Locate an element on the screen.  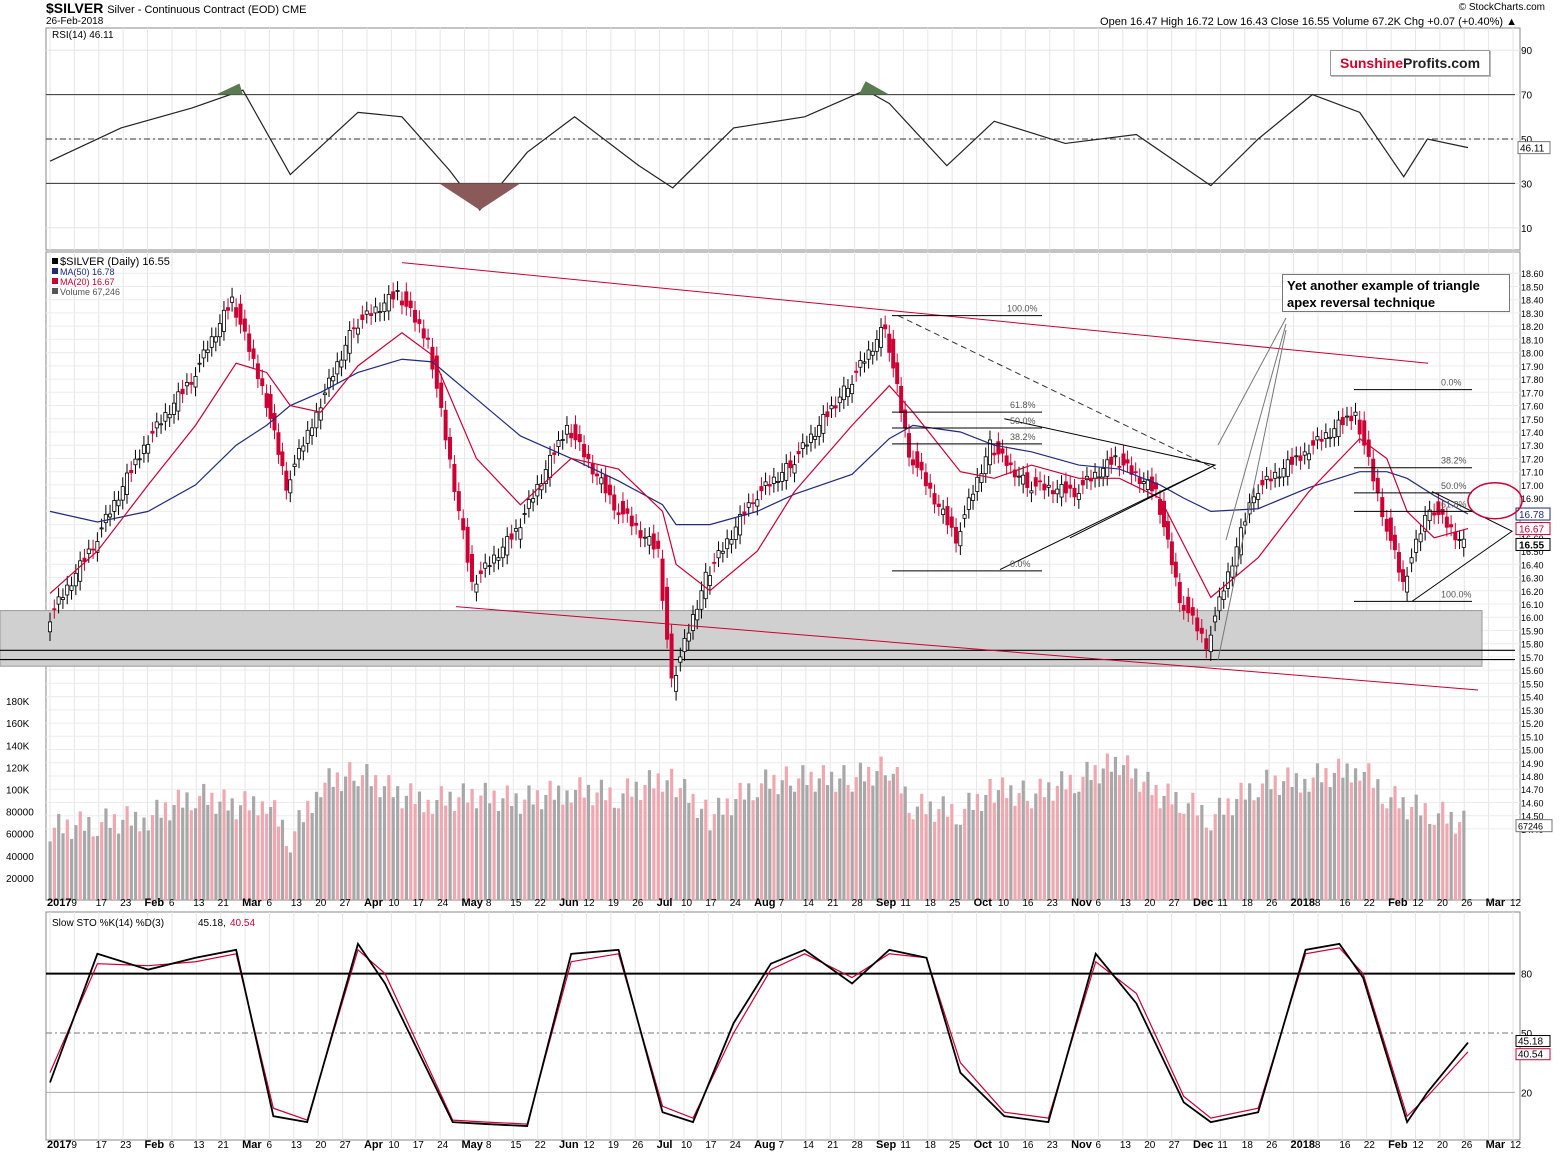
fib-label: 50.0% is located at coordinates (1023, 421).